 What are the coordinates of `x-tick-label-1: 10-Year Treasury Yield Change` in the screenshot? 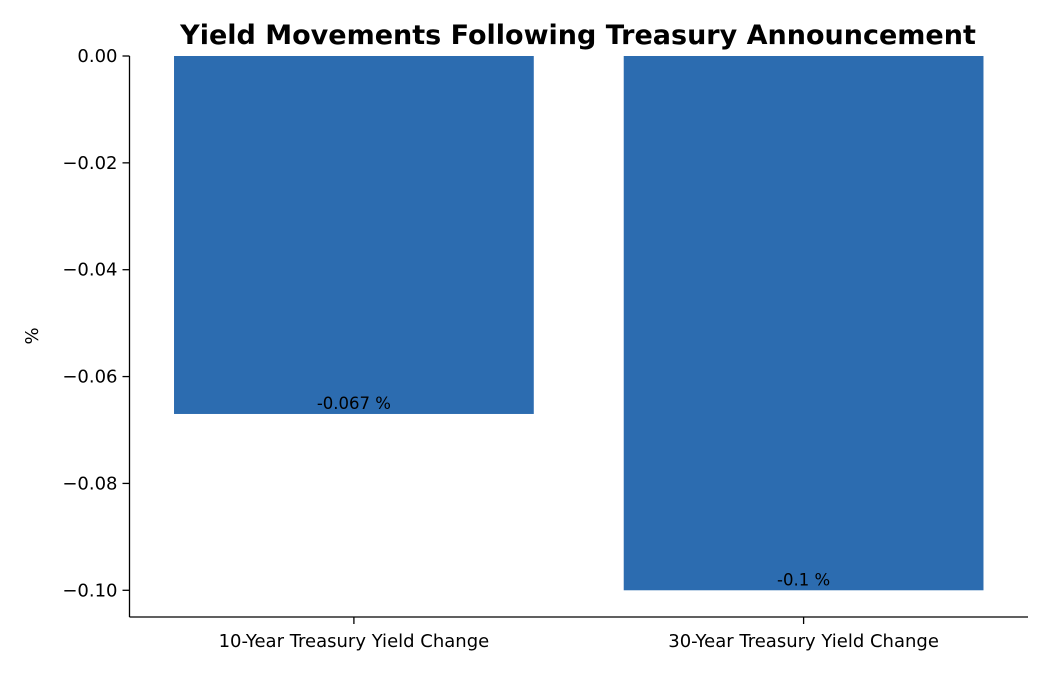 It's located at (354, 641).